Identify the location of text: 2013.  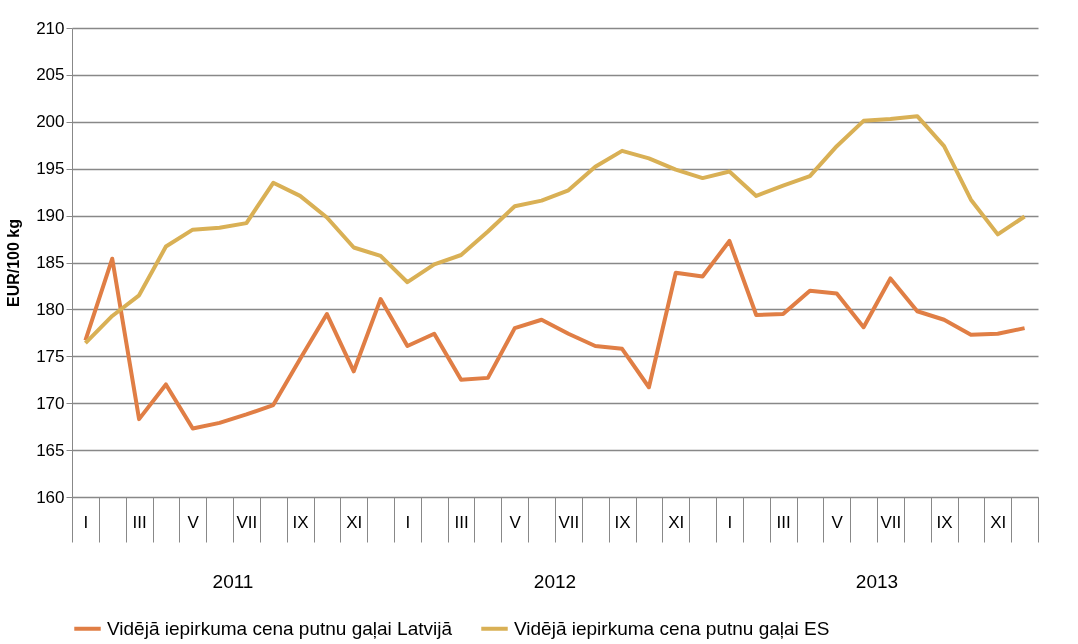
(877, 581).